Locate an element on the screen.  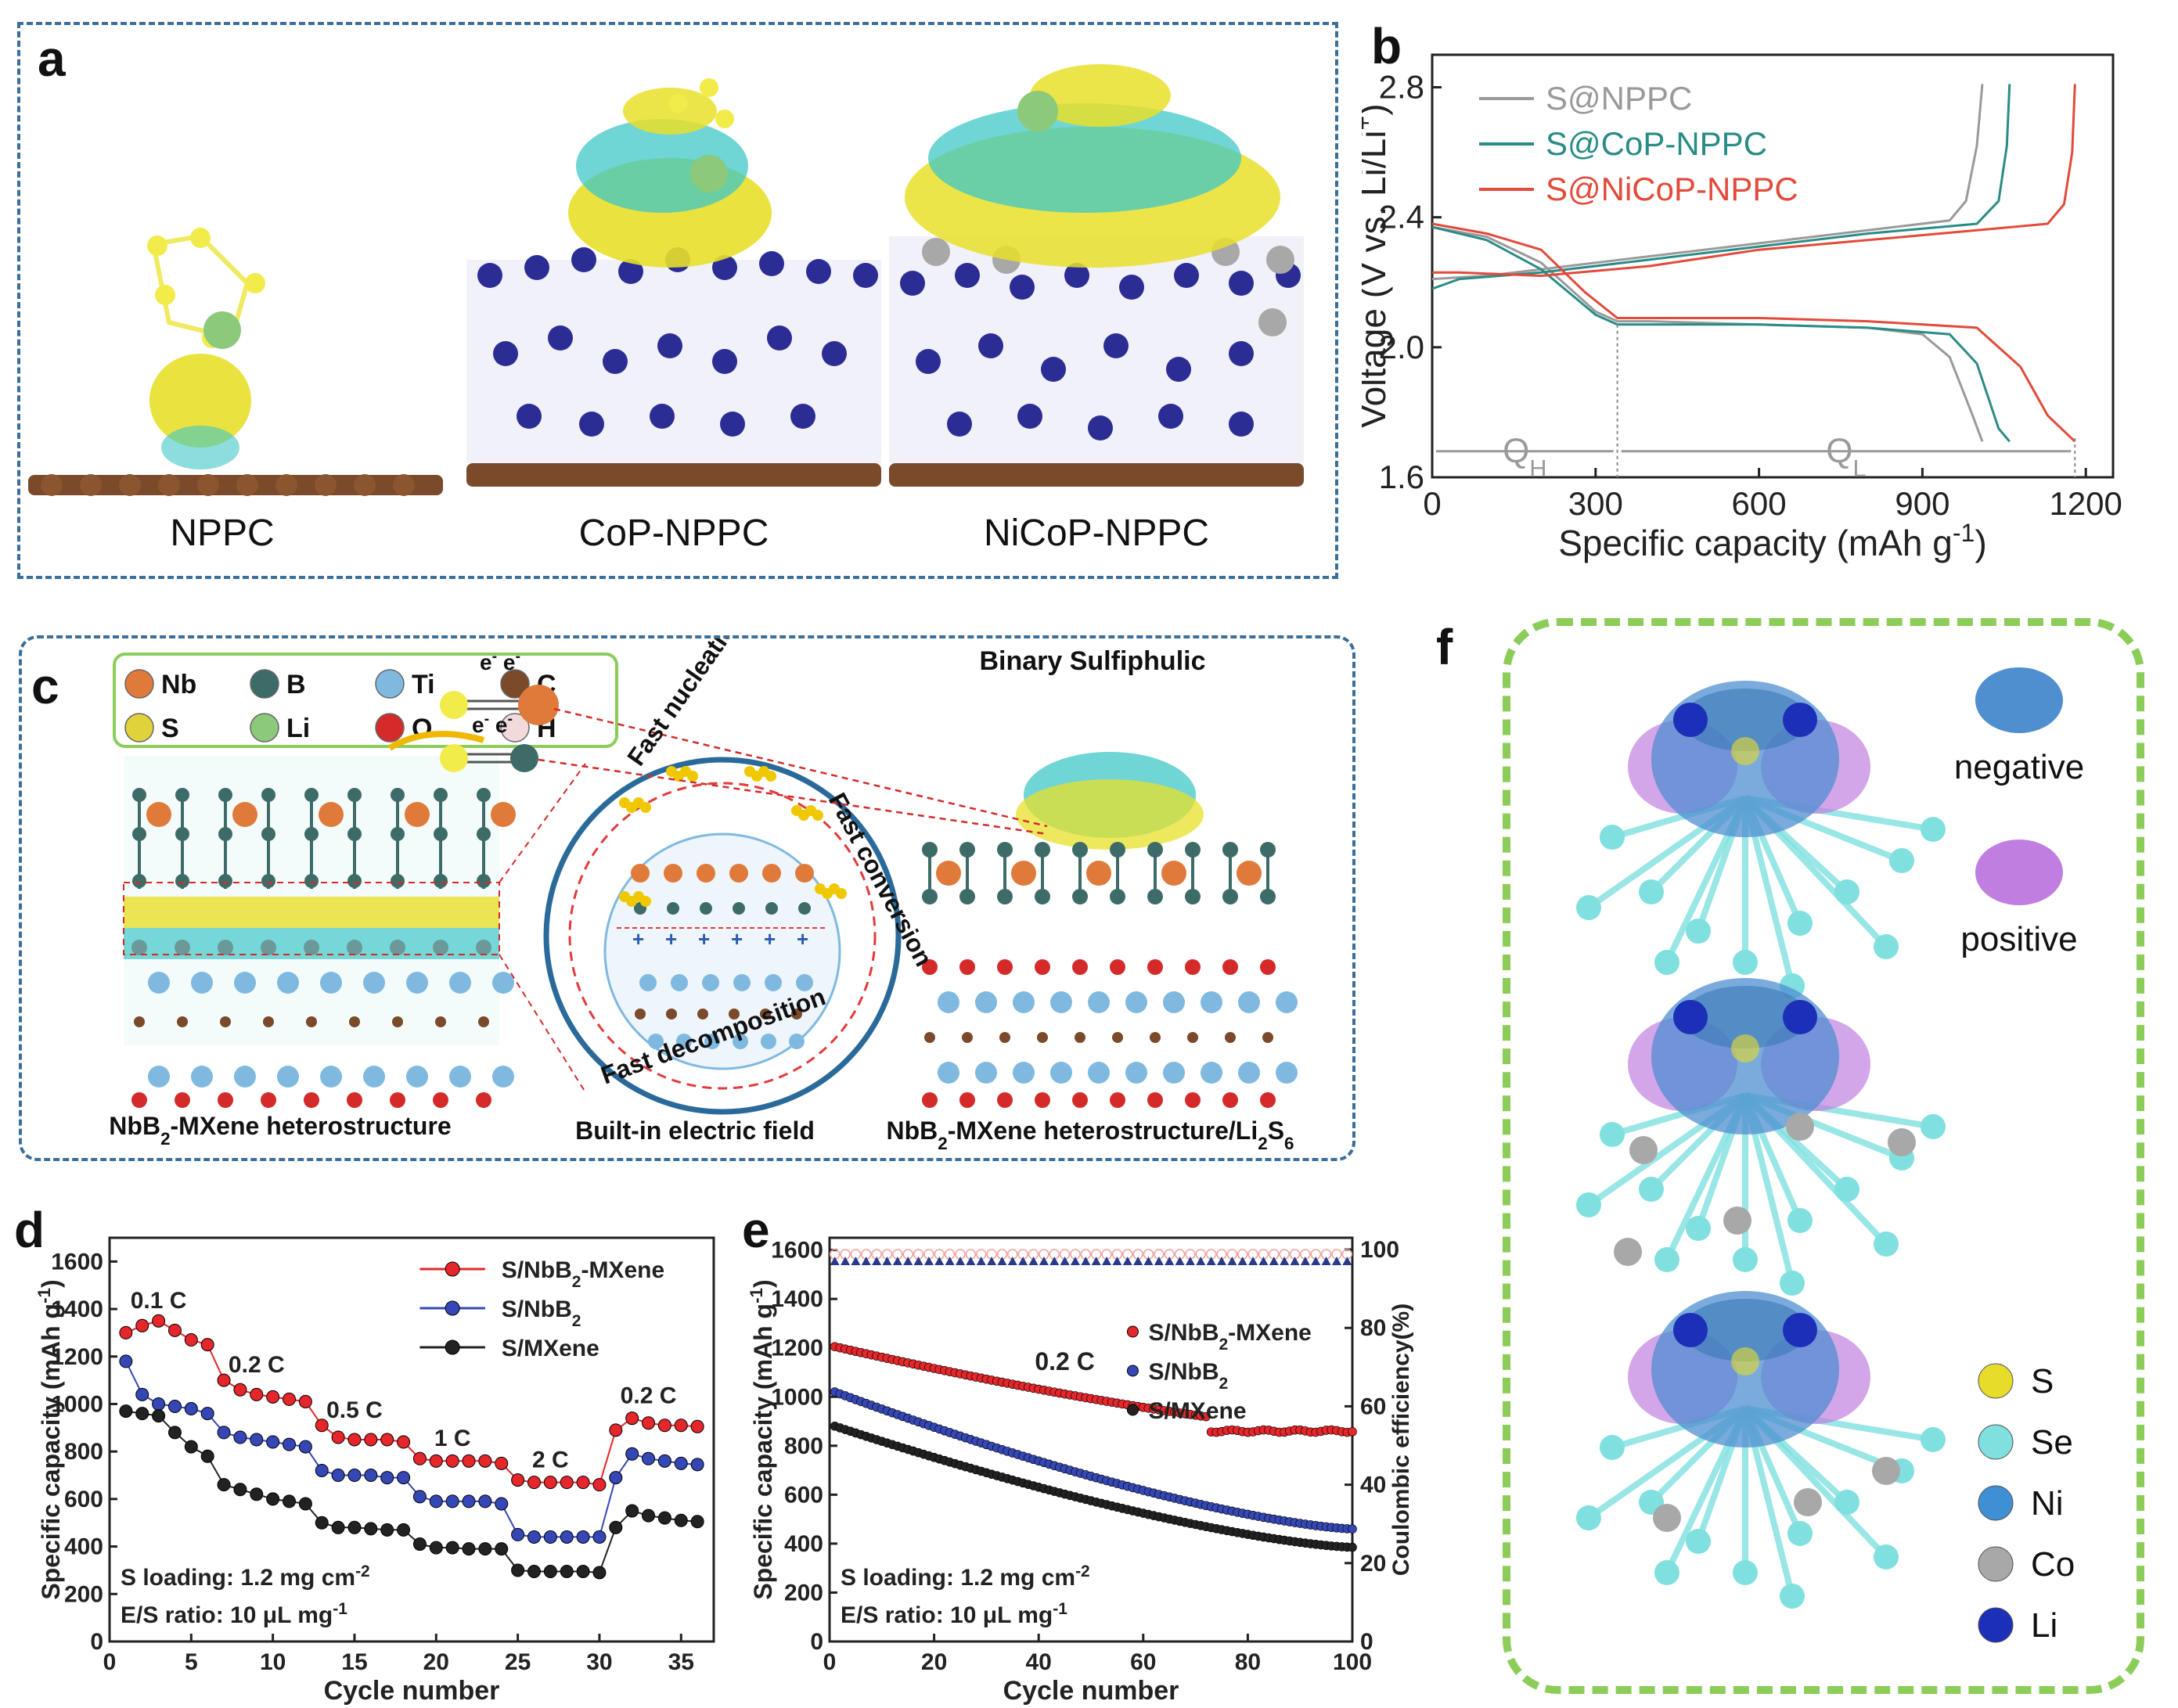
legend-atom-symbol: S is located at coordinates (170, 728).